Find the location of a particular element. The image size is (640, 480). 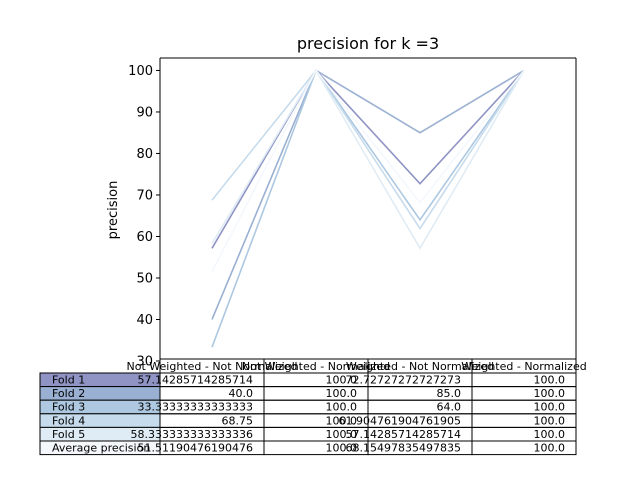

table-row-label: Fold 5 is located at coordinates (68, 434).